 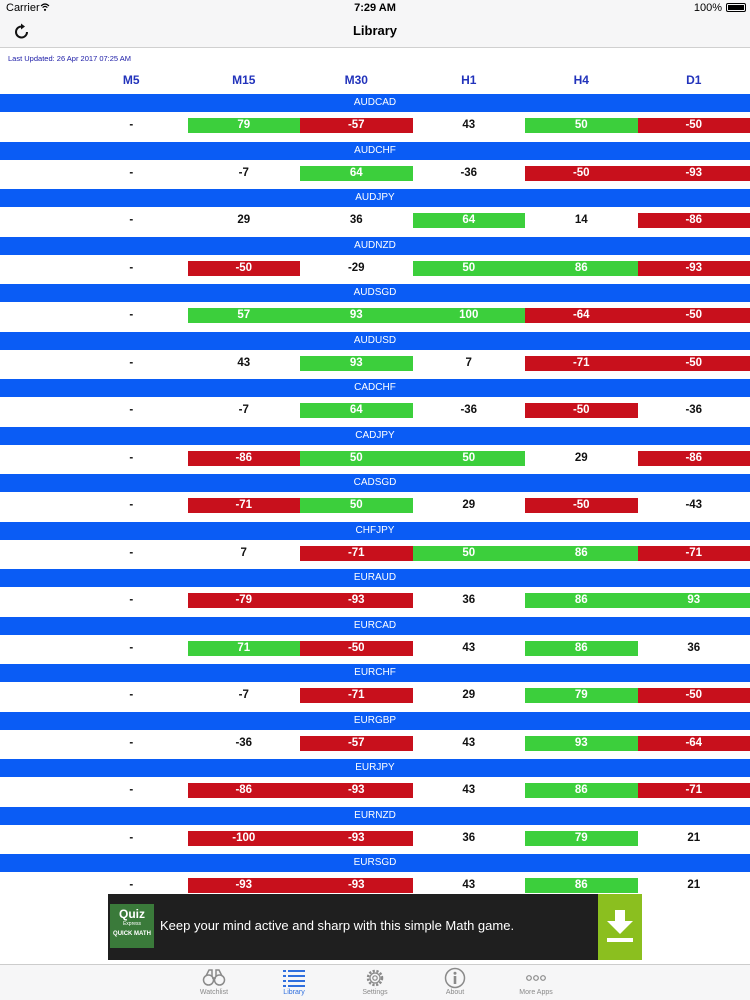 I want to click on pair-row: AUDUSD - 43 93 7 -71 -50, so click(x=375, y=355).